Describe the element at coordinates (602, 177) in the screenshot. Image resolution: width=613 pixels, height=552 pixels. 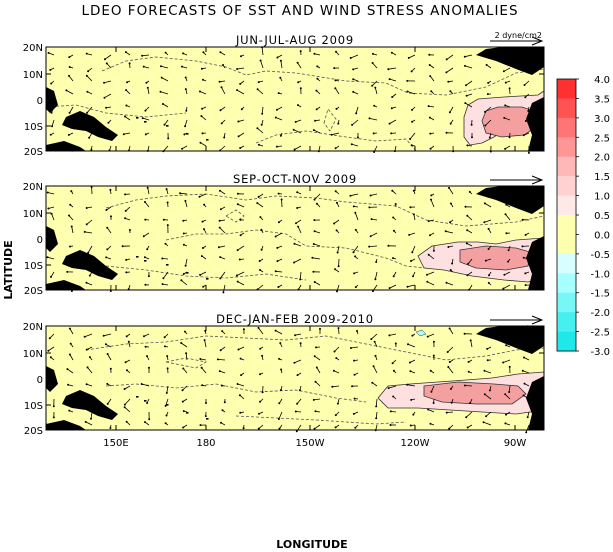
I see `colorbar-tick-label: 1.5` at that location.